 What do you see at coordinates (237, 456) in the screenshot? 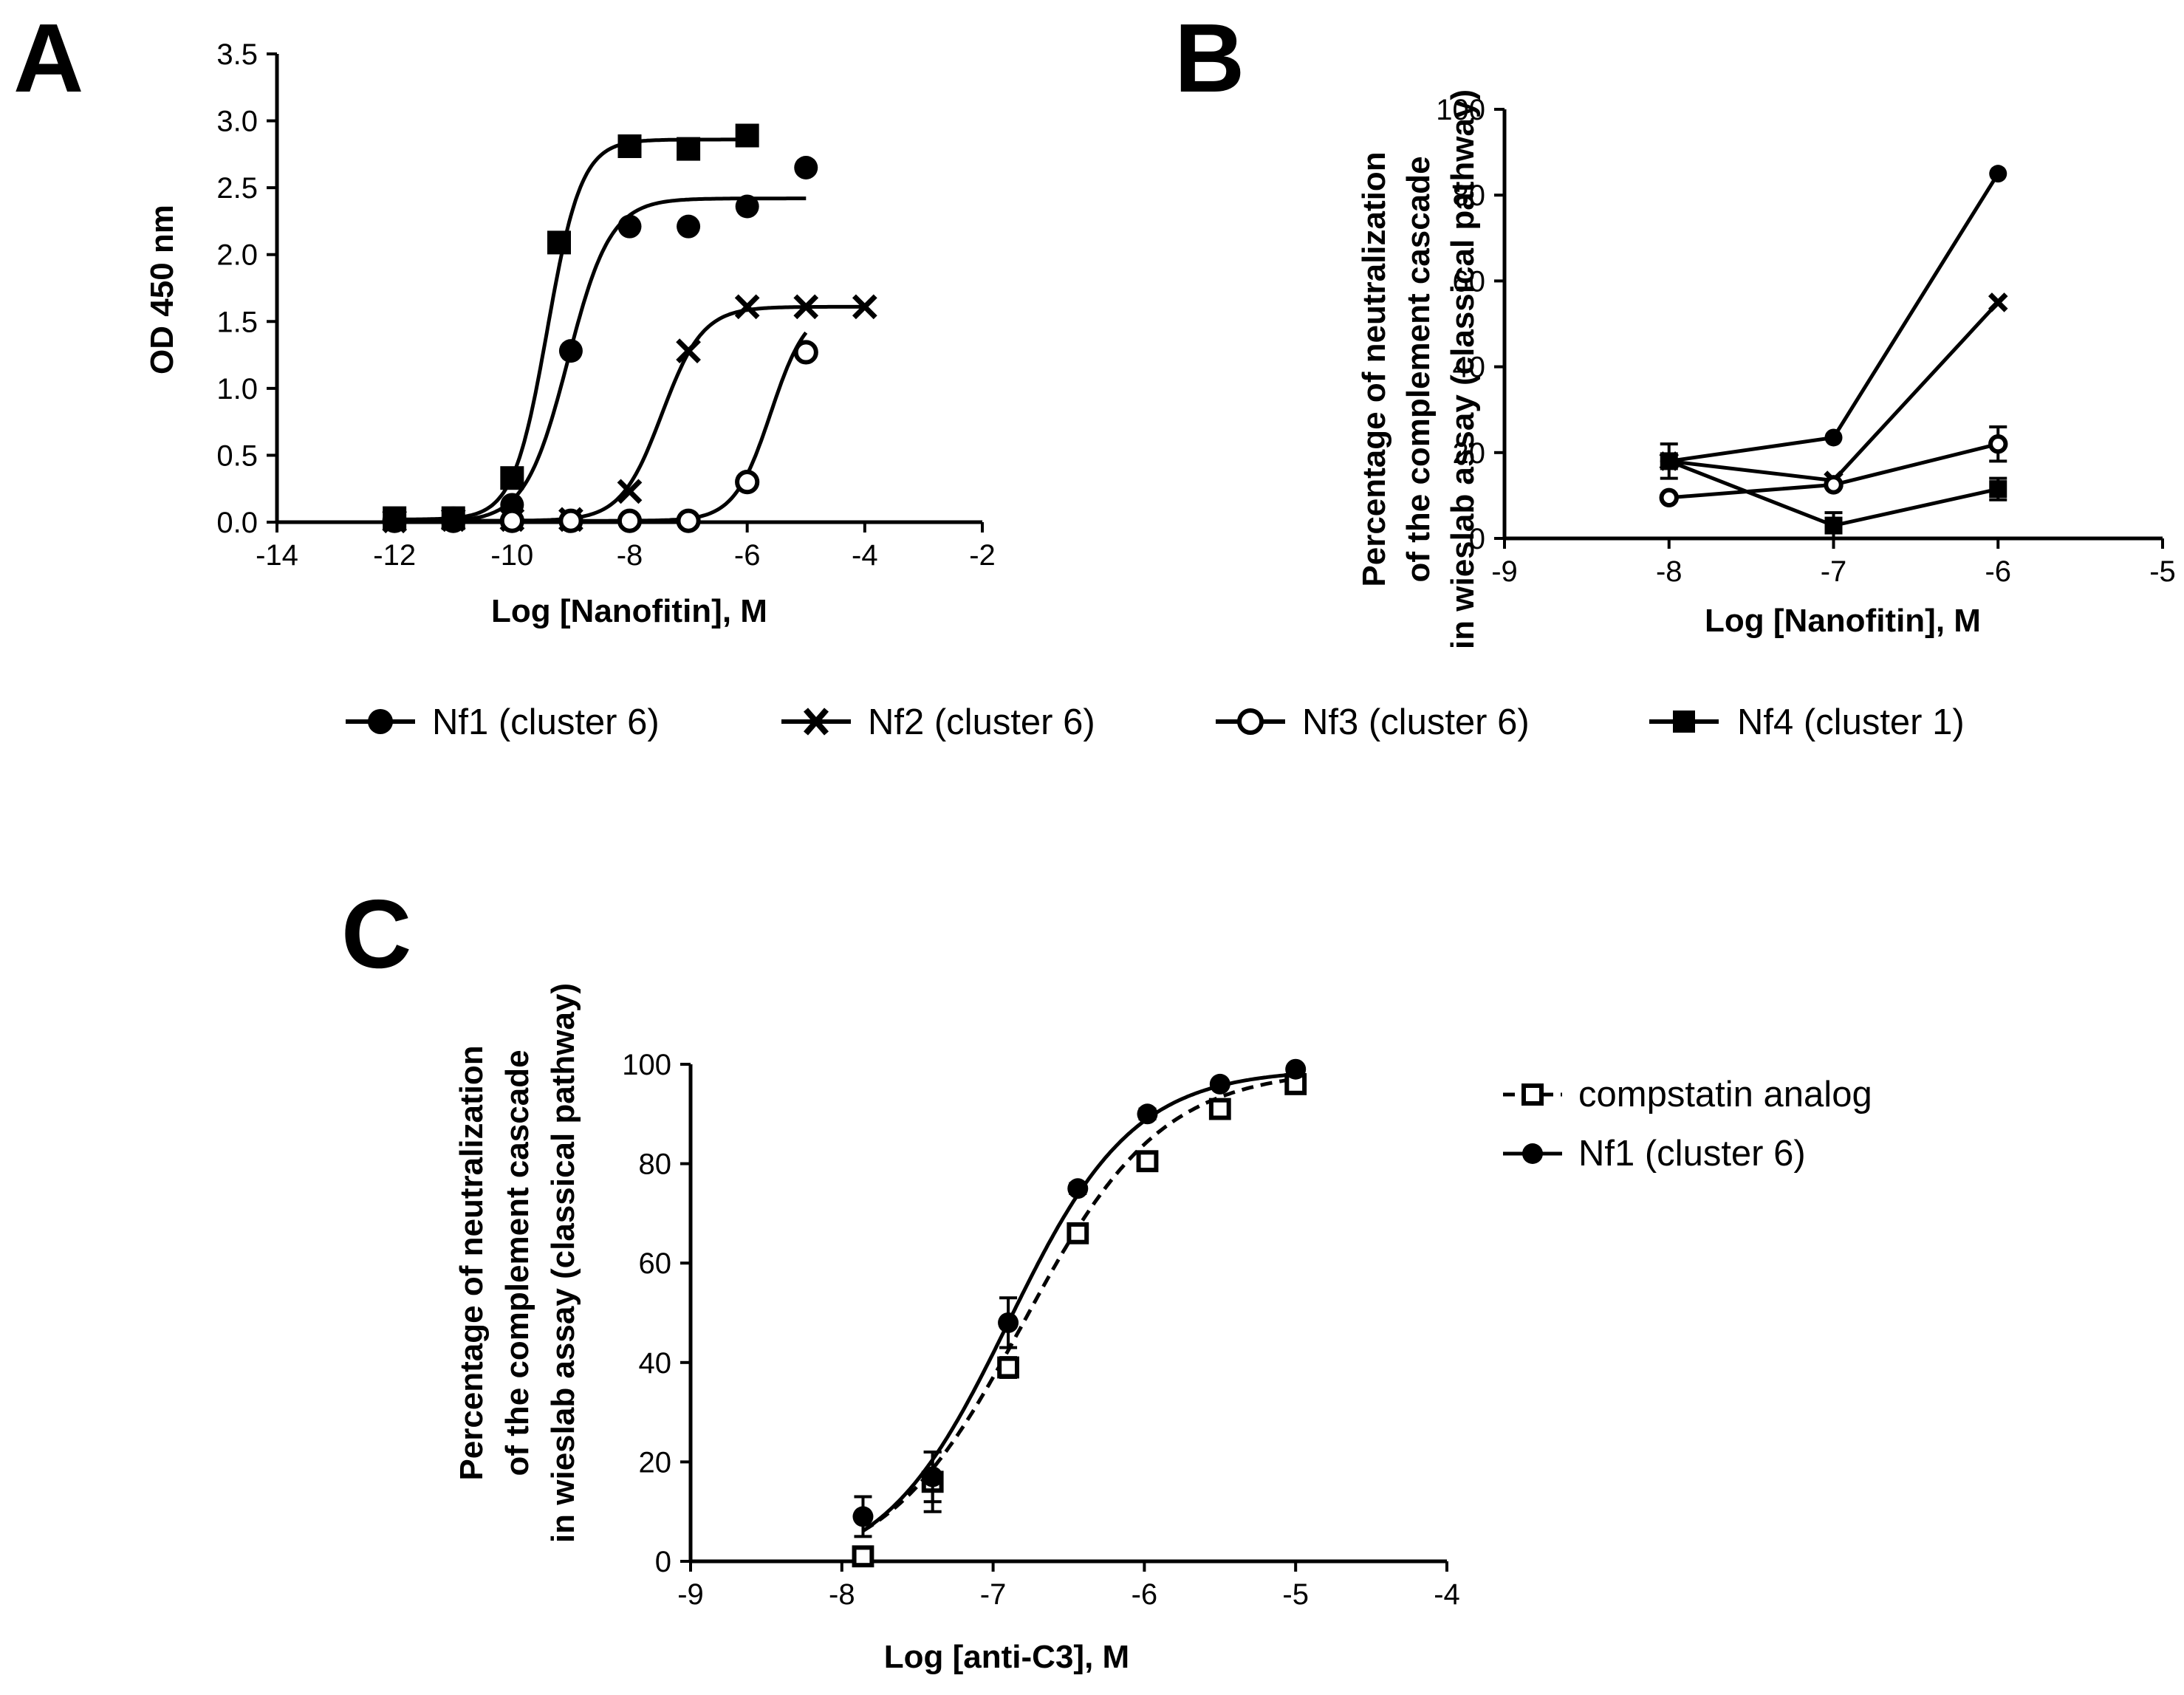
I see `y-tick-label: 0.5` at bounding box center [237, 456].